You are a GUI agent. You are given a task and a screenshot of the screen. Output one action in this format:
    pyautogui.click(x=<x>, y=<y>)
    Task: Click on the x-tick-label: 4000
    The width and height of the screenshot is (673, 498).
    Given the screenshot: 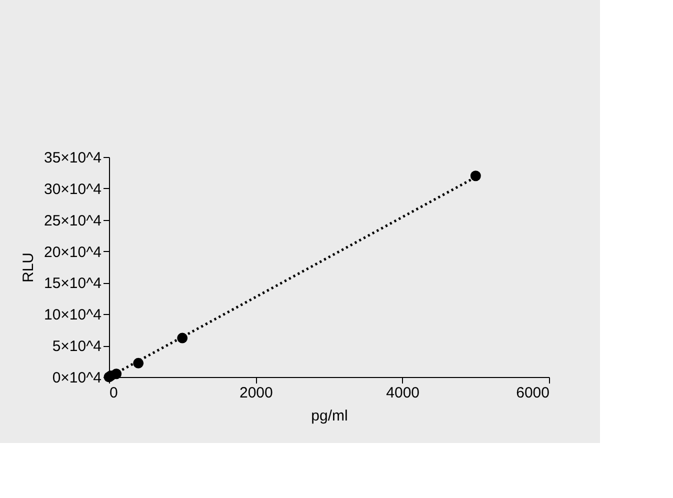 What is the action you would take?
    pyautogui.click(x=403, y=393)
    